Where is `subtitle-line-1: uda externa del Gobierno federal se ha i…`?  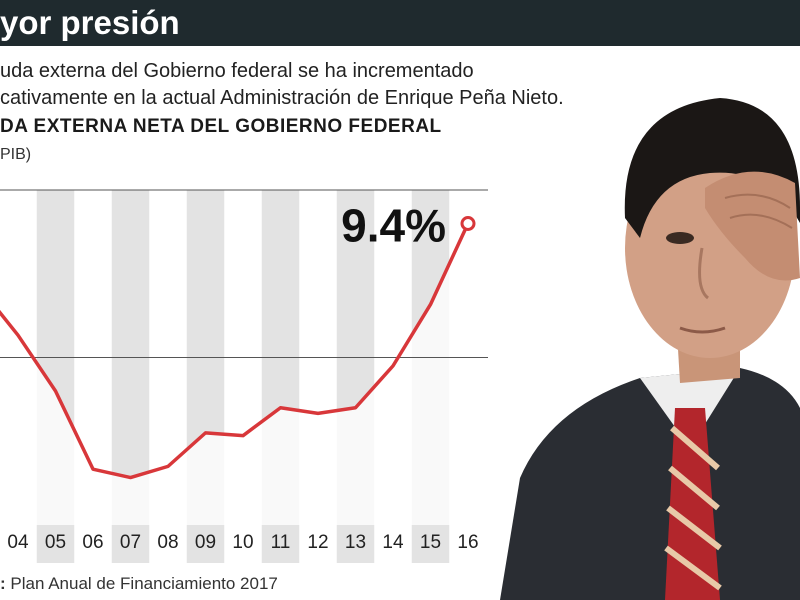
subtitle-line-1: uda externa del Gobierno federal se ha i… is located at coordinates (237, 71).